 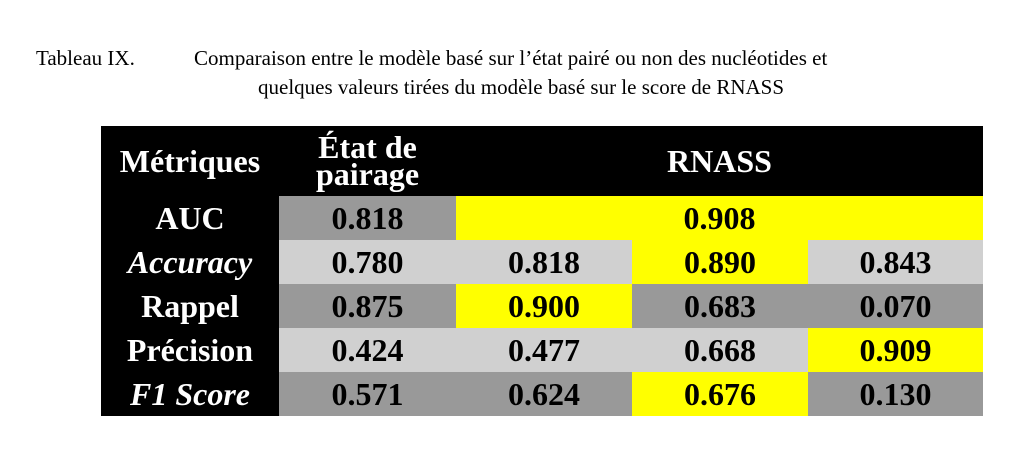 What do you see at coordinates (190, 262) in the screenshot?
I see `row-label-accuracy: Accuracy` at bounding box center [190, 262].